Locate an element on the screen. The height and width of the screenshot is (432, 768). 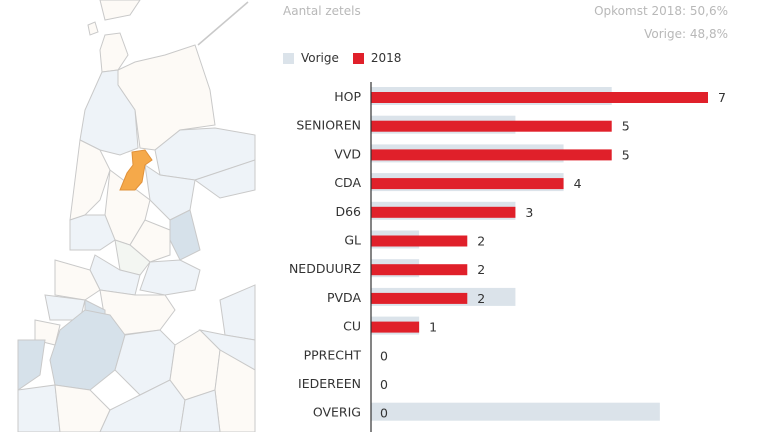
bar-2018-senioren is located at coordinates (491, 126).